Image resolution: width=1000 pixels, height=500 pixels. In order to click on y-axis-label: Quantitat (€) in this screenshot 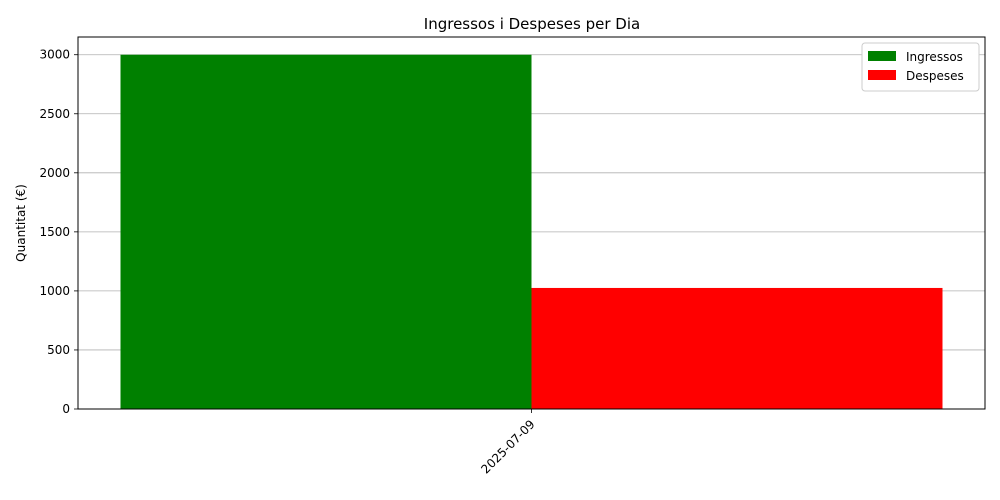, I will do `click(21, 223)`.